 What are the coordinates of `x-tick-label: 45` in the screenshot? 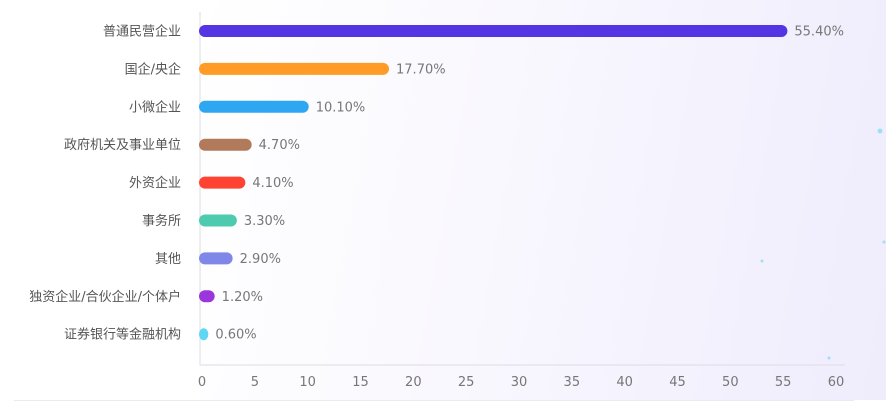 It's located at (677, 382).